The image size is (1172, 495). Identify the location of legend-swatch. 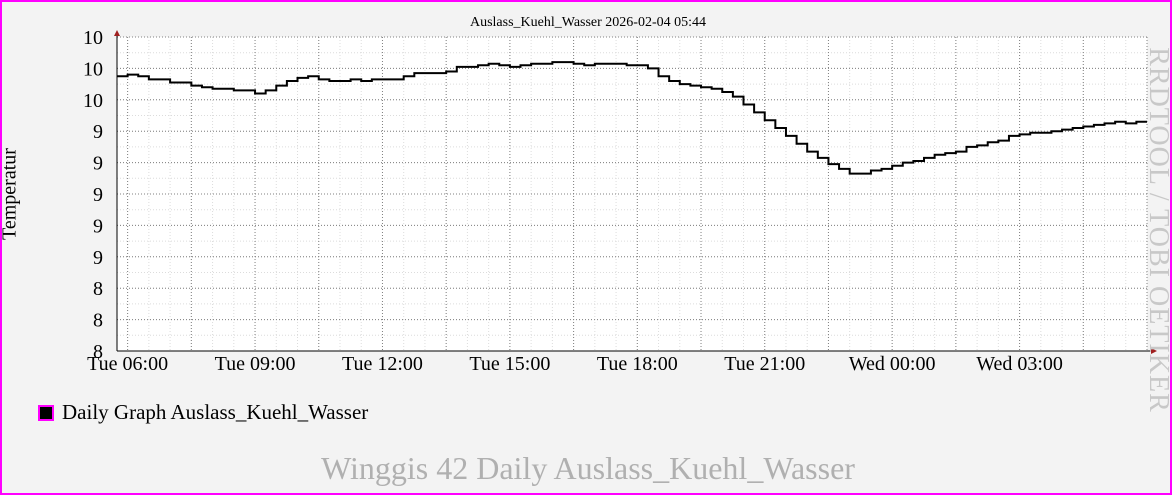
(46, 412).